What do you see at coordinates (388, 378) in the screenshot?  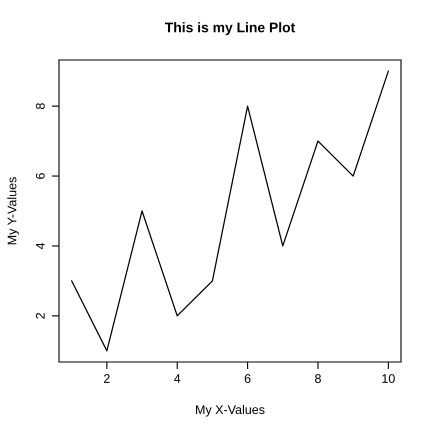 I see `x-tick-label: 10` at bounding box center [388, 378].